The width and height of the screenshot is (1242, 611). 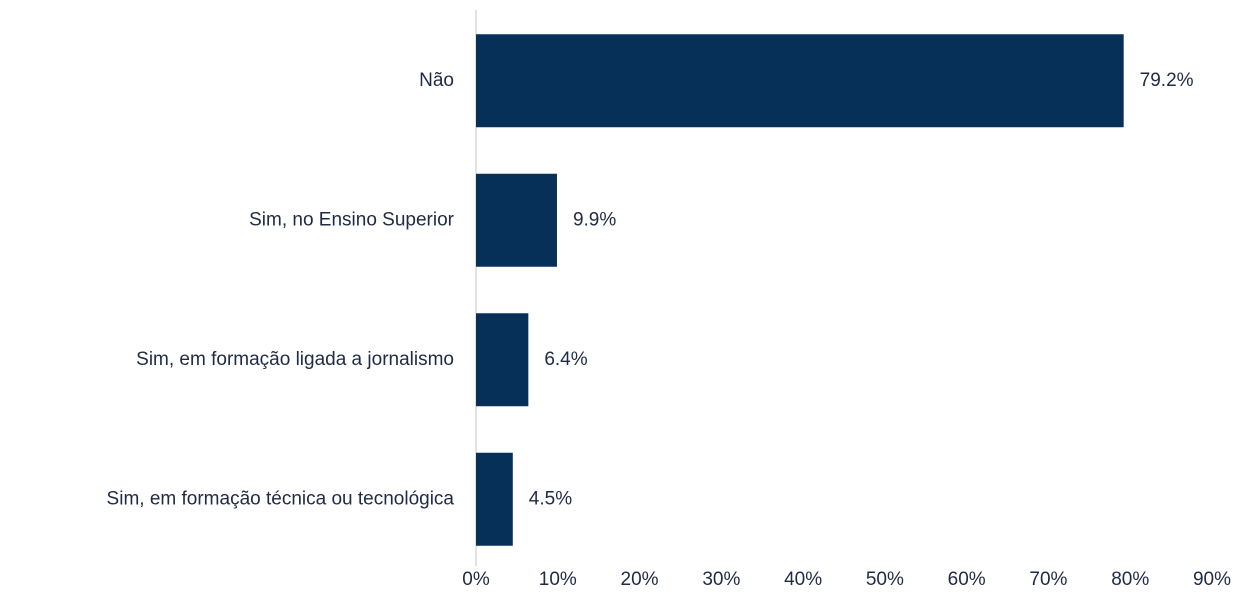 I want to click on x-tick-label: 10%, so click(x=558, y=579).